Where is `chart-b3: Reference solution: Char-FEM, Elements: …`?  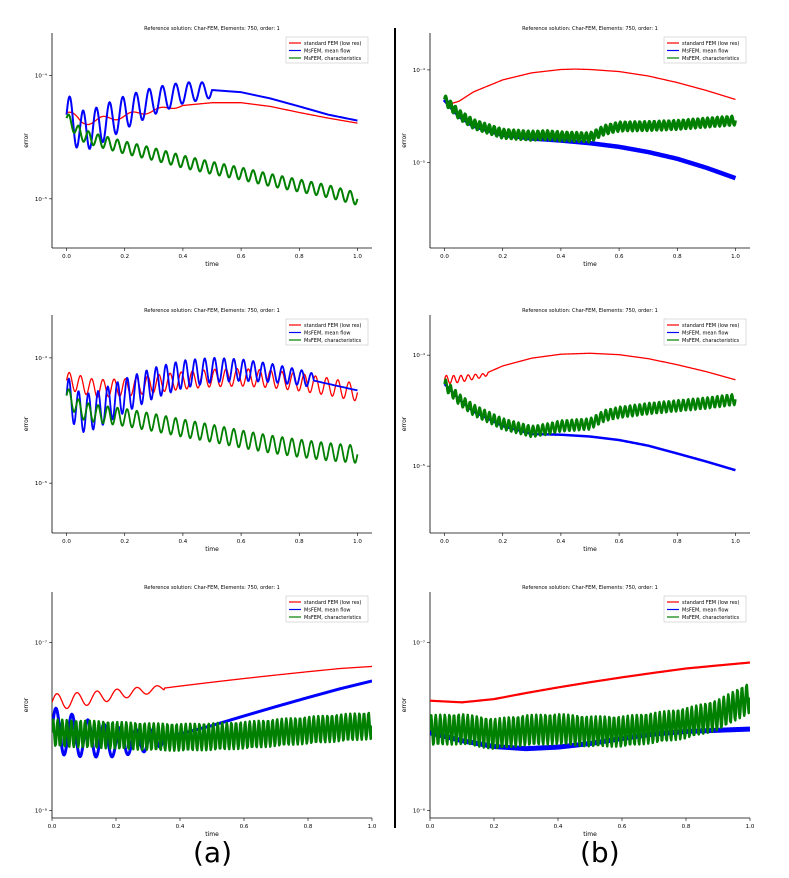 chart-b3: Reference solution: Char-FEM, Elements: … is located at coordinates (578, 711).